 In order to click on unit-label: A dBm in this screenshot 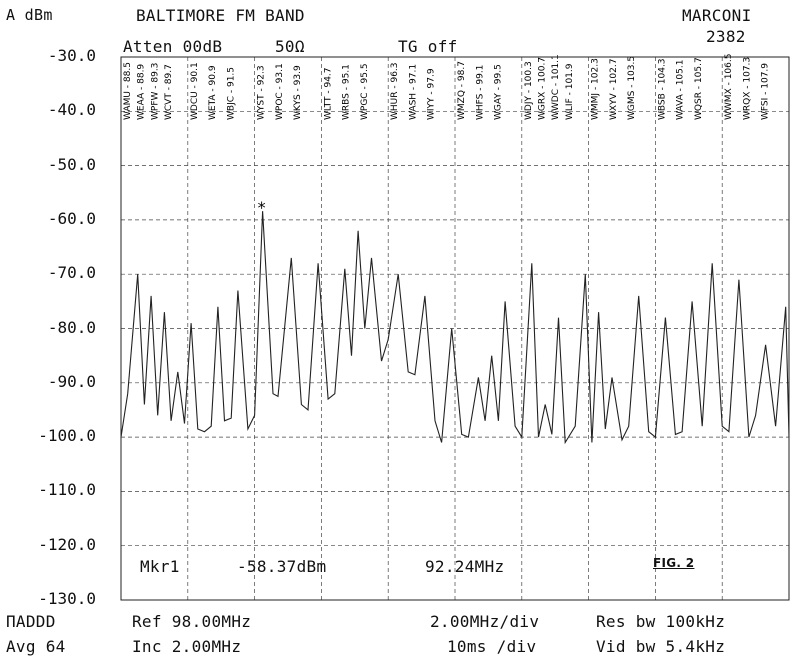, I will do `click(29, 15)`.